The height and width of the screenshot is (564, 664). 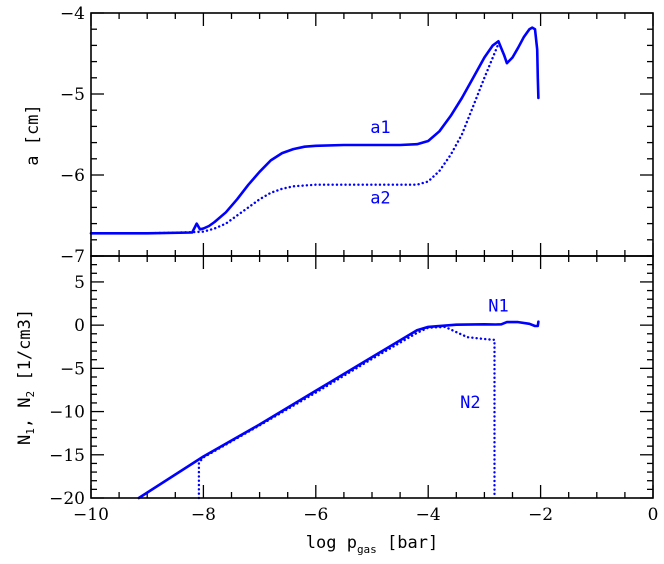 I want to click on x-tick-label: 0, so click(x=653, y=515).